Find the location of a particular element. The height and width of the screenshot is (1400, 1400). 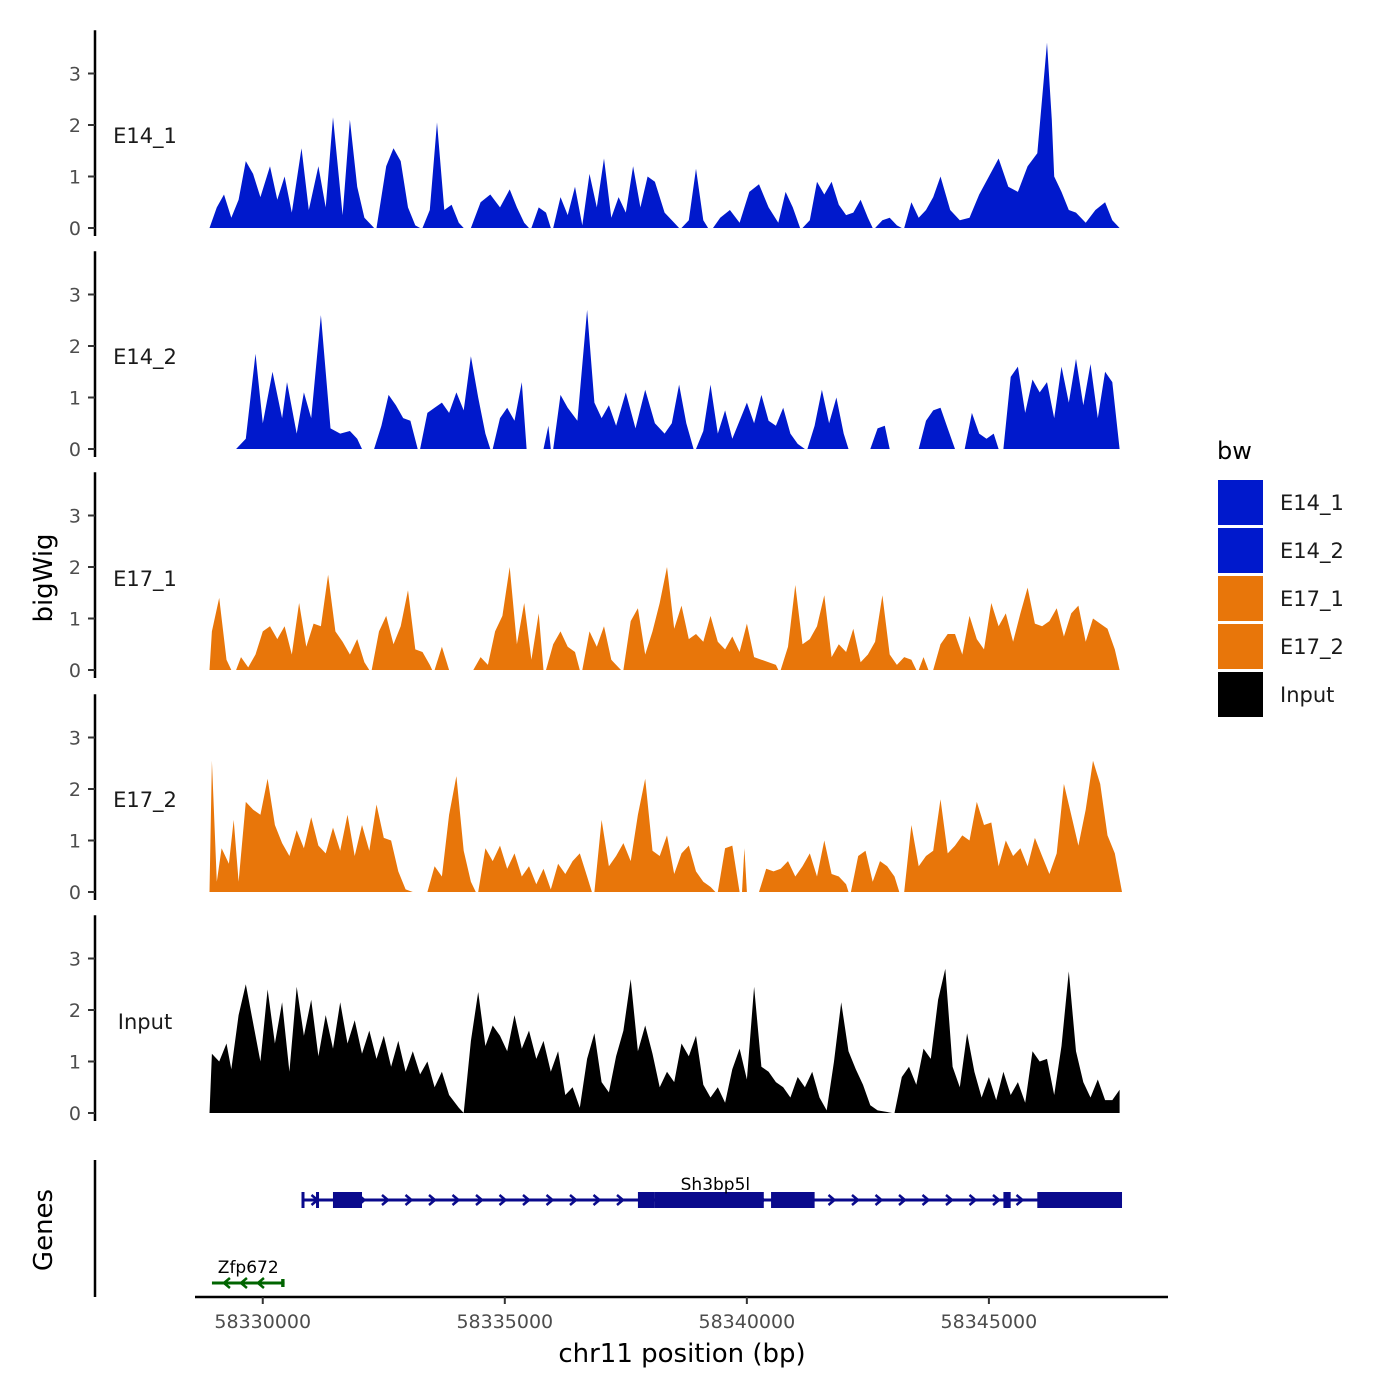

gene-Zfp672: Zfp672 is located at coordinates (248, 1273).